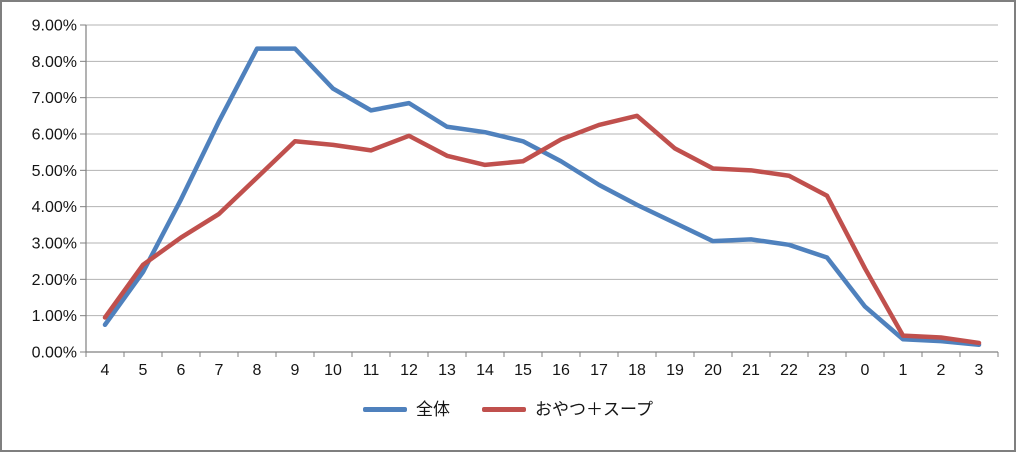  Describe the element at coordinates (979, 370) in the screenshot. I see `x-axis-tick-label: 3` at that location.